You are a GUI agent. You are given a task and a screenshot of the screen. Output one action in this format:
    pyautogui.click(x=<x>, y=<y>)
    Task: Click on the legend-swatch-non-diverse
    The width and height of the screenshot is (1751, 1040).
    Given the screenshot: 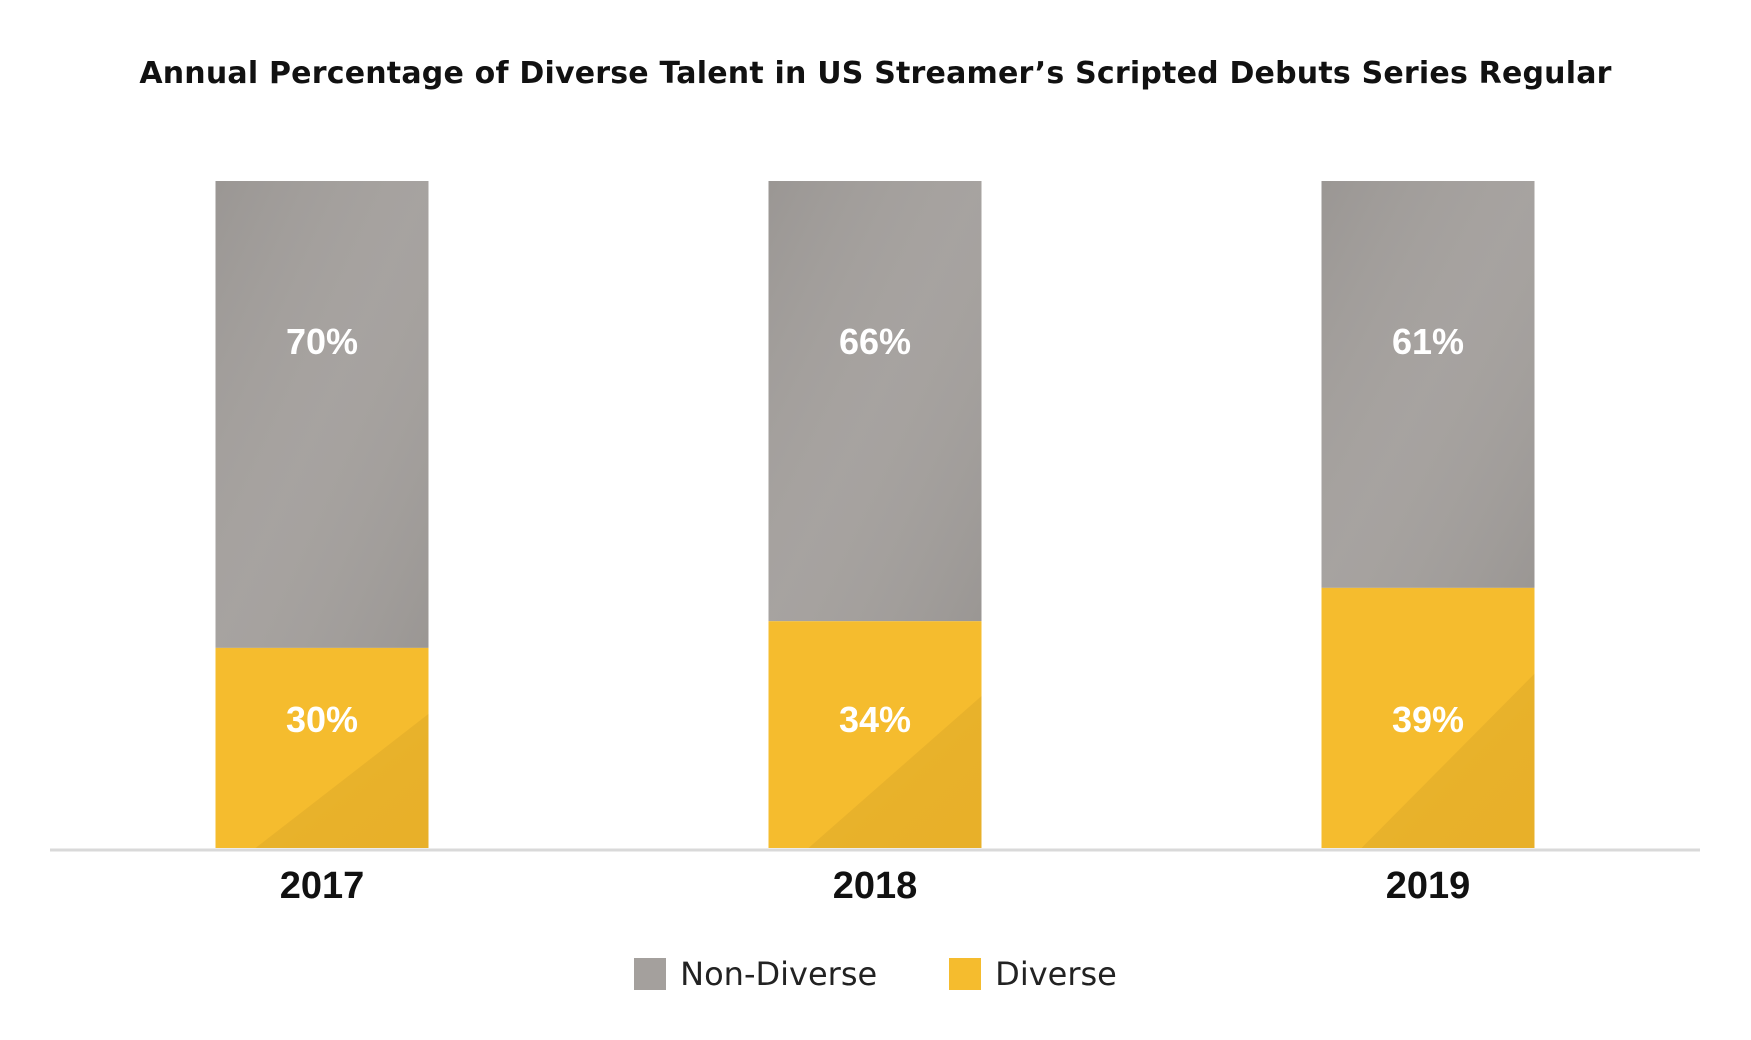 What is the action you would take?
    pyautogui.click(x=650, y=974)
    